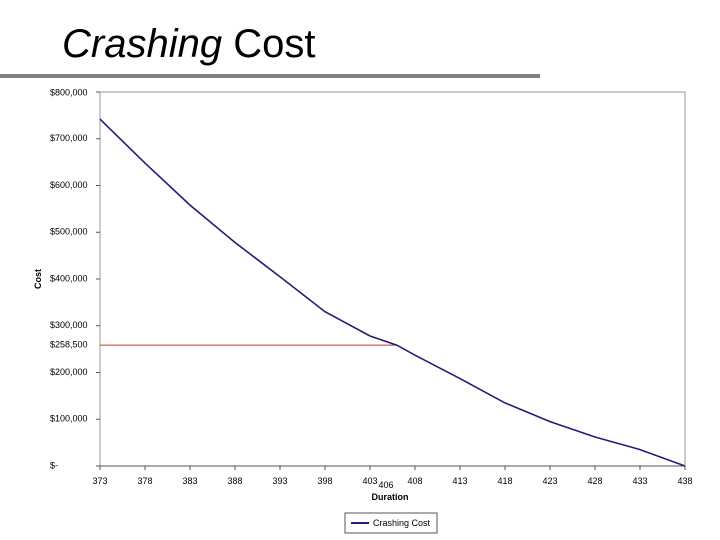  Describe the element at coordinates (69, 278) in the screenshot. I see `y-tick-label: $400,000` at that location.